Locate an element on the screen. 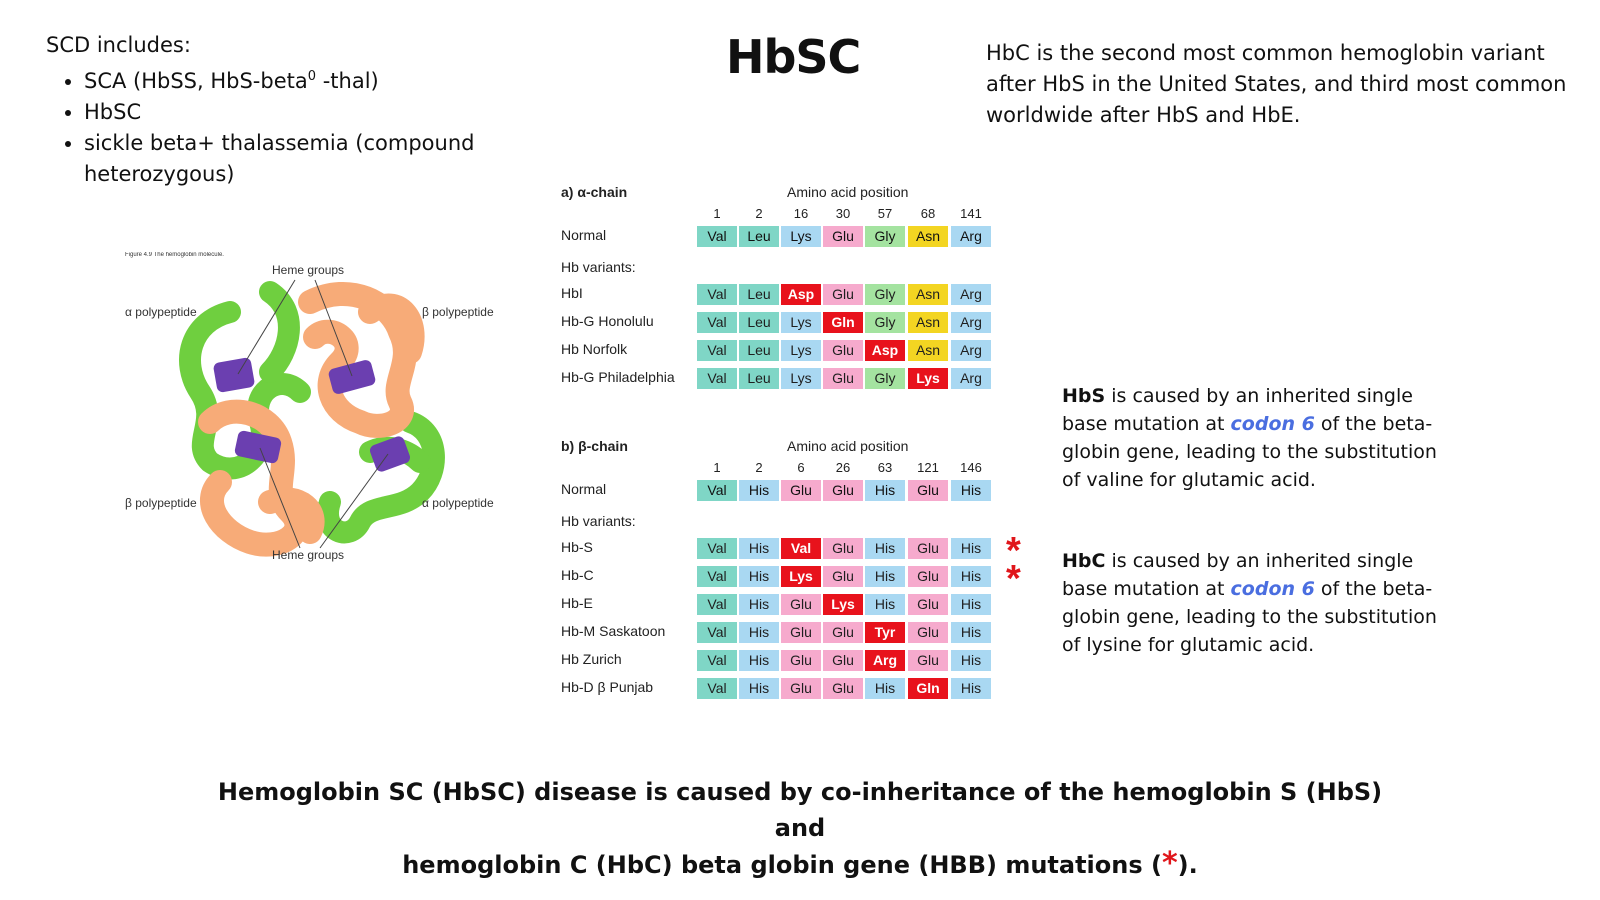 The height and width of the screenshot is (900, 1600). hemoglobin-figure: Figure 4.9 The hemoglobin molecule. is located at coordinates (315, 414).